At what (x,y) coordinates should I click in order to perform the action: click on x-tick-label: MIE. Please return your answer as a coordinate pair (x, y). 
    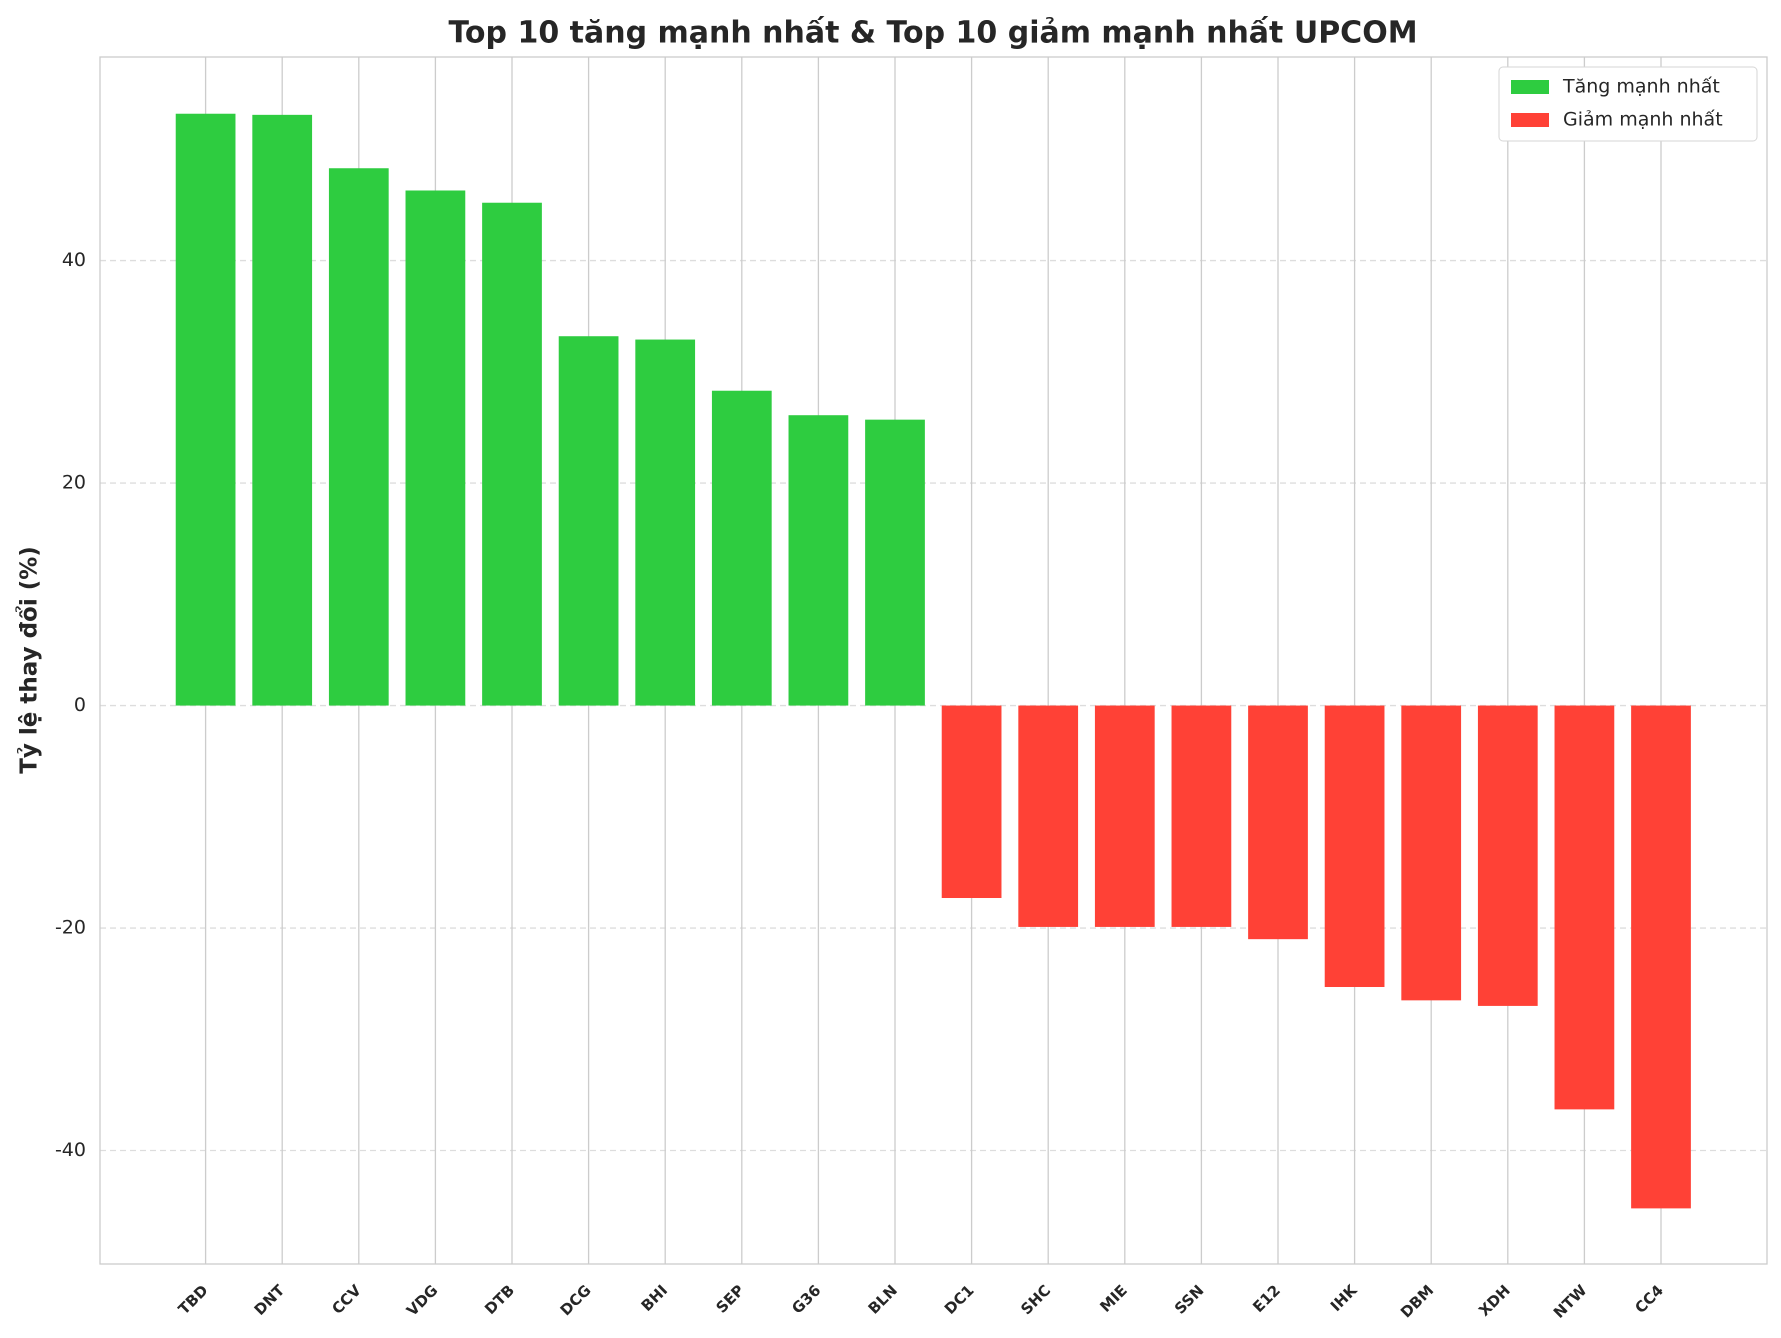
    Looking at the image, I should click on (1113, 1298).